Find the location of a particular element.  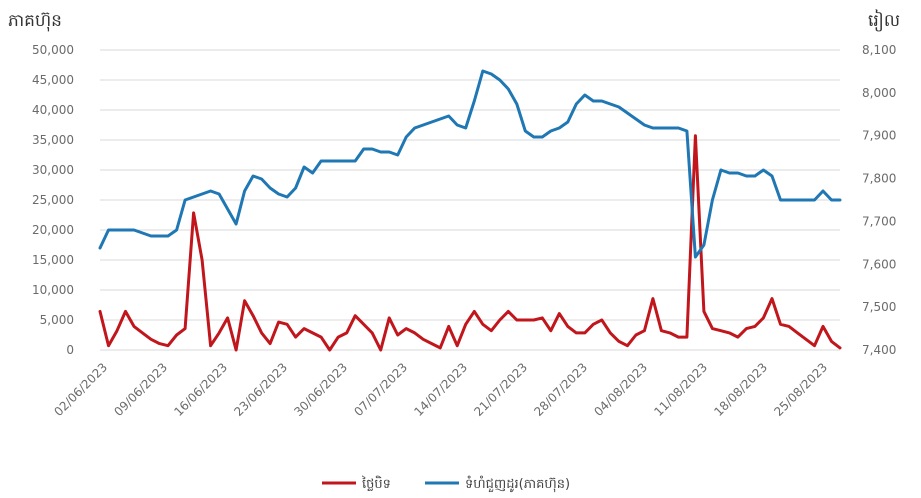

left-tick-label: 10,000 is located at coordinates (53, 290).